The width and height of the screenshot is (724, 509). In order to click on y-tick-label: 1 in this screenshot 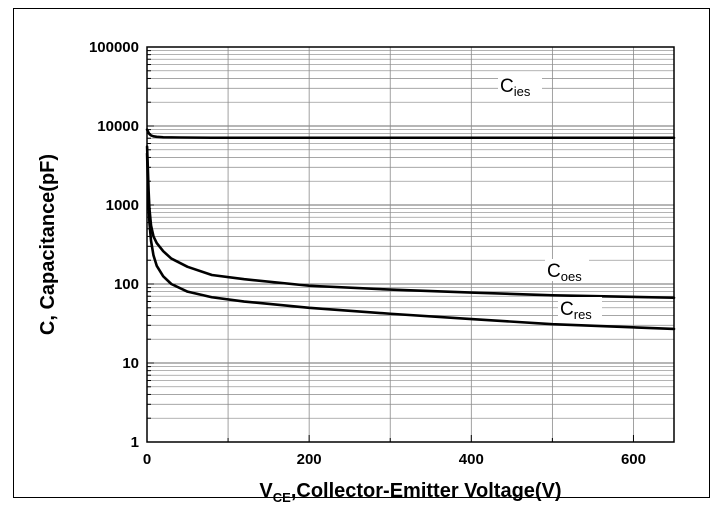, I will do `click(135, 442)`.